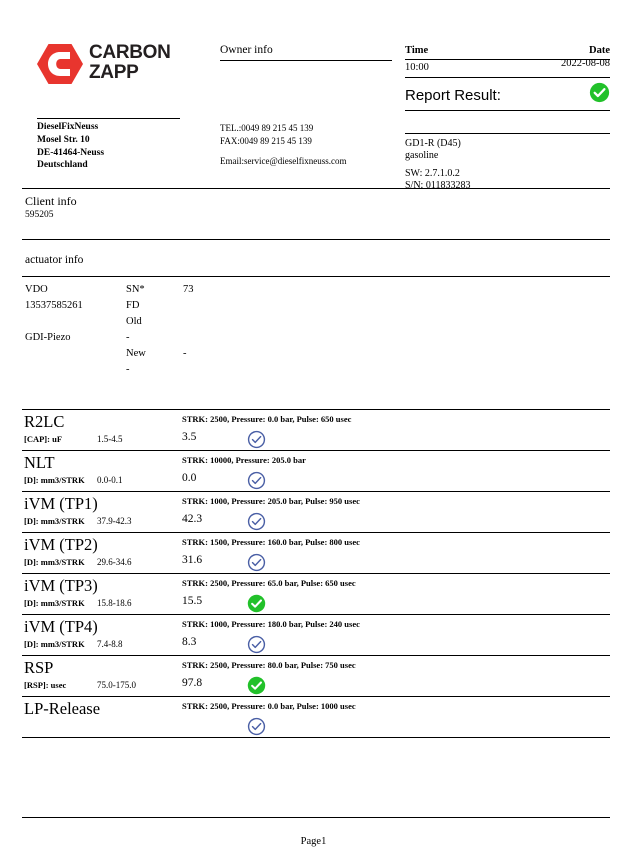 The height and width of the screenshot is (865, 627). Describe the element at coordinates (48, 337) in the screenshot. I see `actuator-cell-type: GDI-Piezo` at that location.